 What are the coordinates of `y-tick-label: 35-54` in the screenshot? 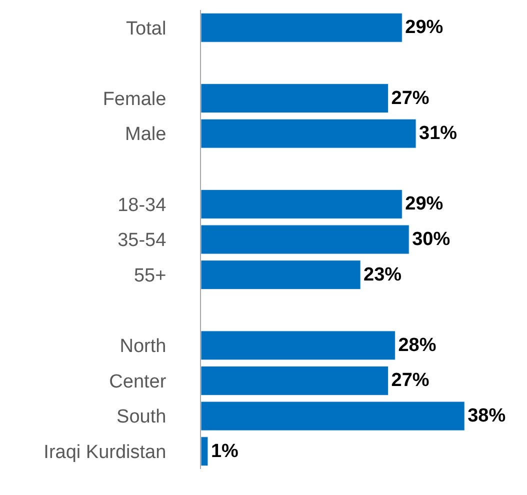 It's located at (142, 241).